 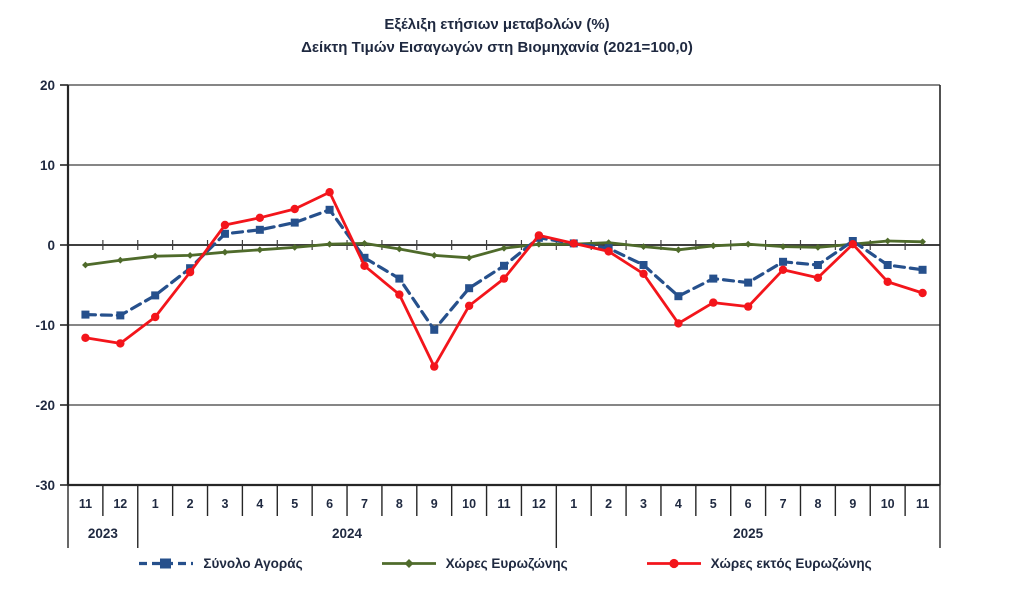 What do you see at coordinates (713, 504) in the screenshot?
I see `x-month-label: 5` at bounding box center [713, 504].